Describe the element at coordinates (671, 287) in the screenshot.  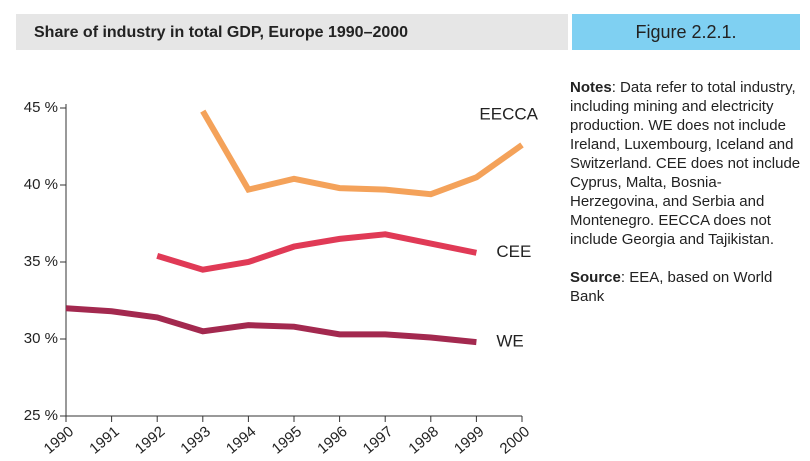
I see `source-body: : EEA, based on World Bank` at that location.